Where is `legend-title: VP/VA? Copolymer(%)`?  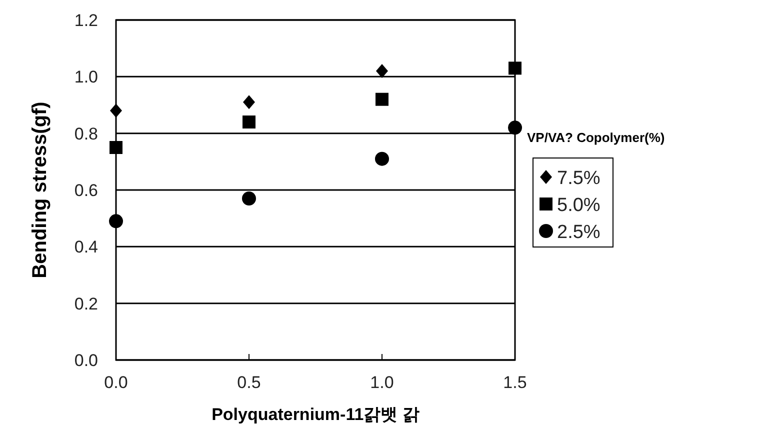 legend-title: VP/VA? Copolymer(%) is located at coordinates (596, 137).